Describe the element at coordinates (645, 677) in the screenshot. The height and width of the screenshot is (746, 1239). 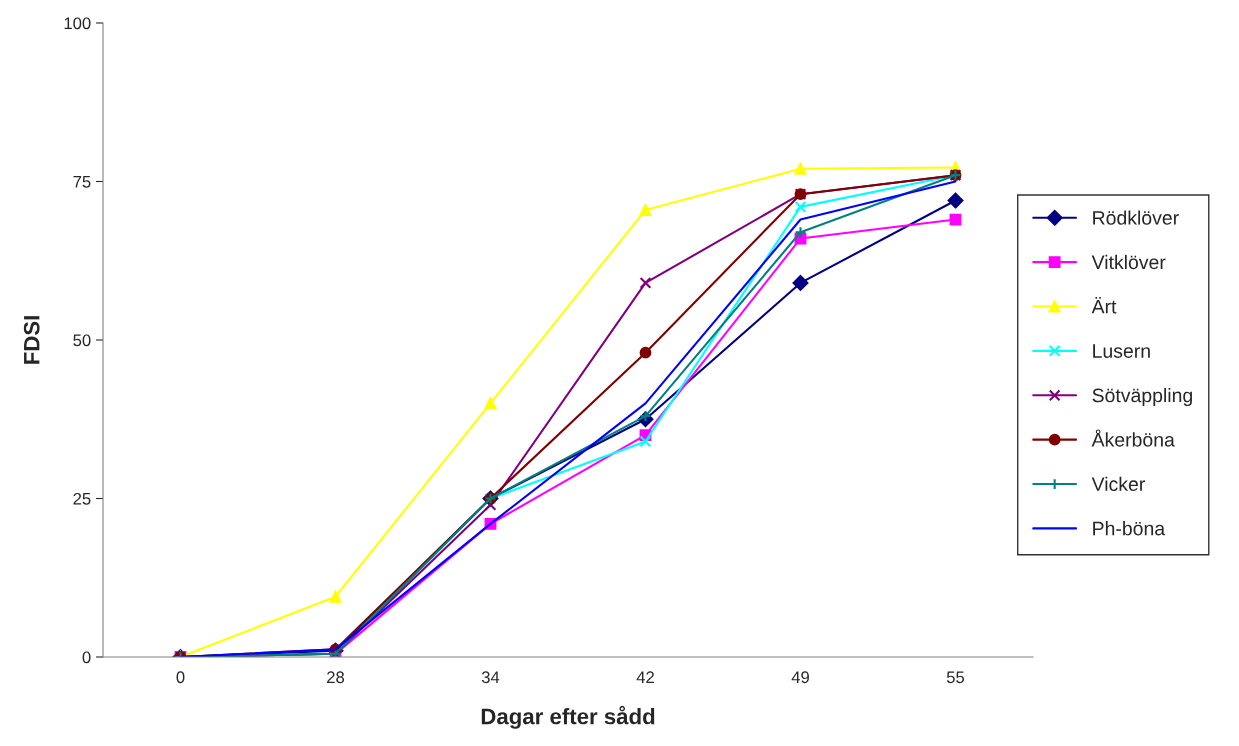
I see `x-tick-label: 42` at that location.